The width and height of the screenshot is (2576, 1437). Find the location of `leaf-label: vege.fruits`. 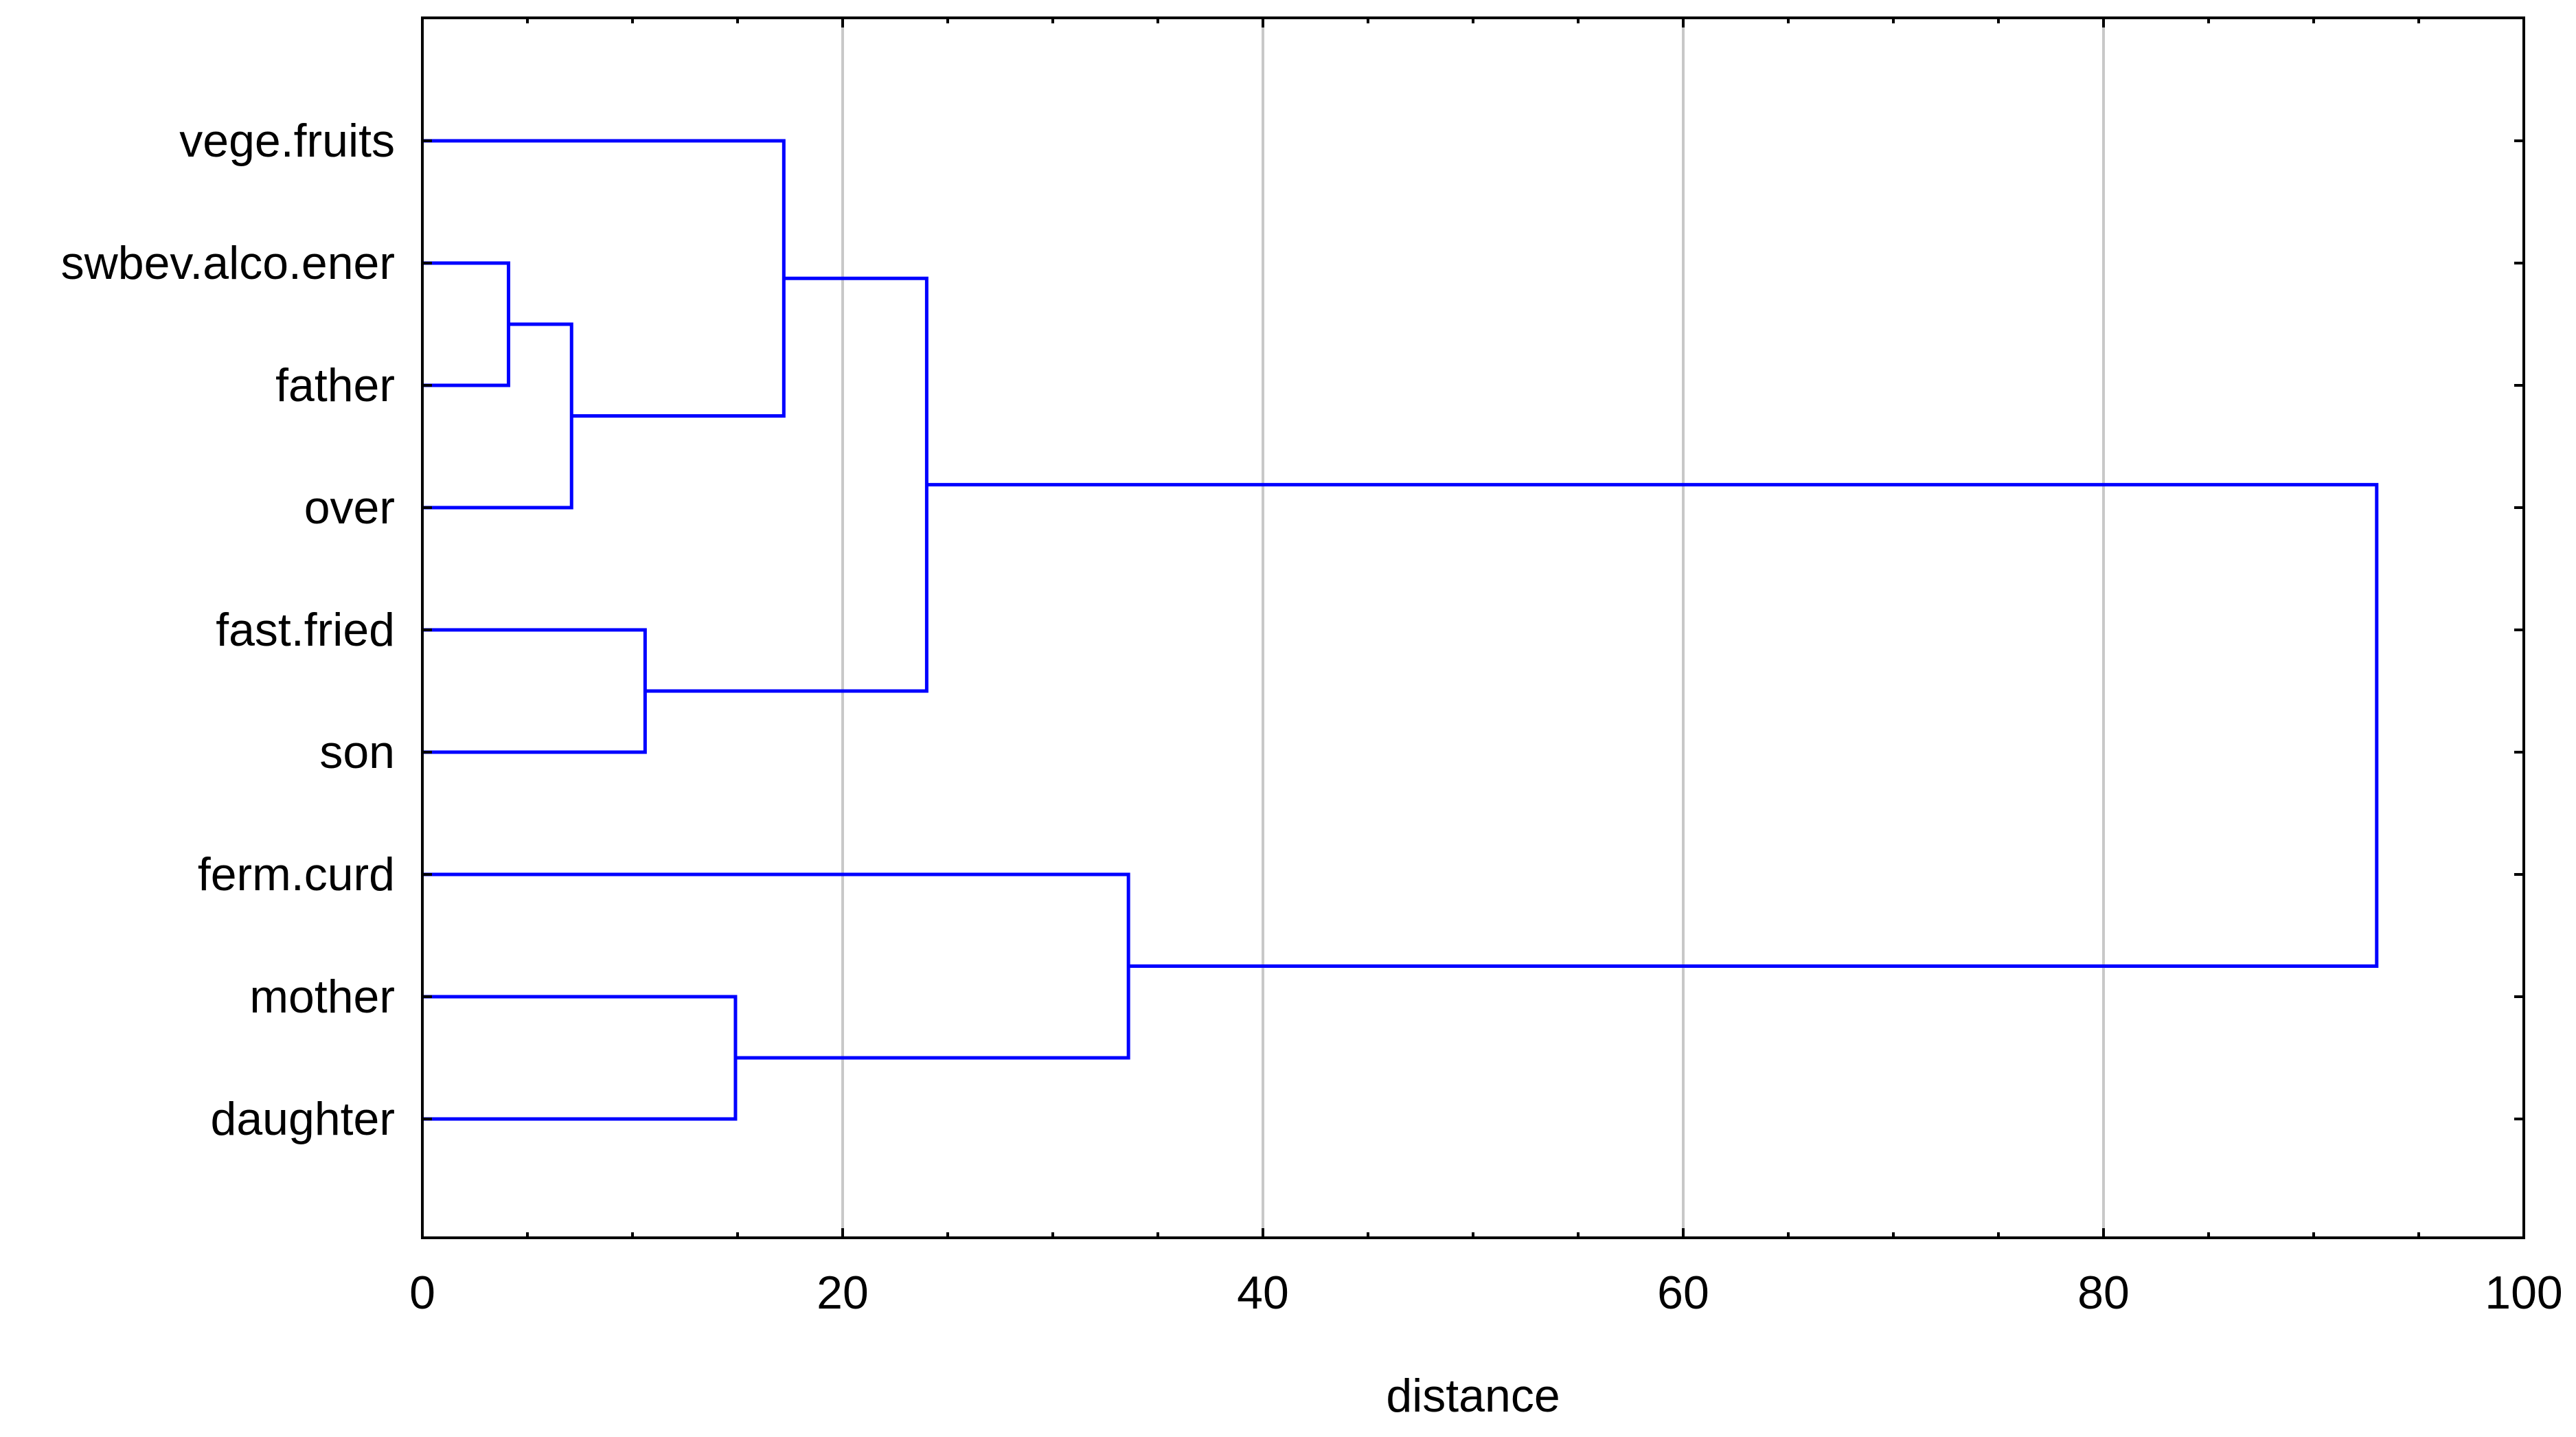

leaf-label: vege.fruits is located at coordinates (287, 141).